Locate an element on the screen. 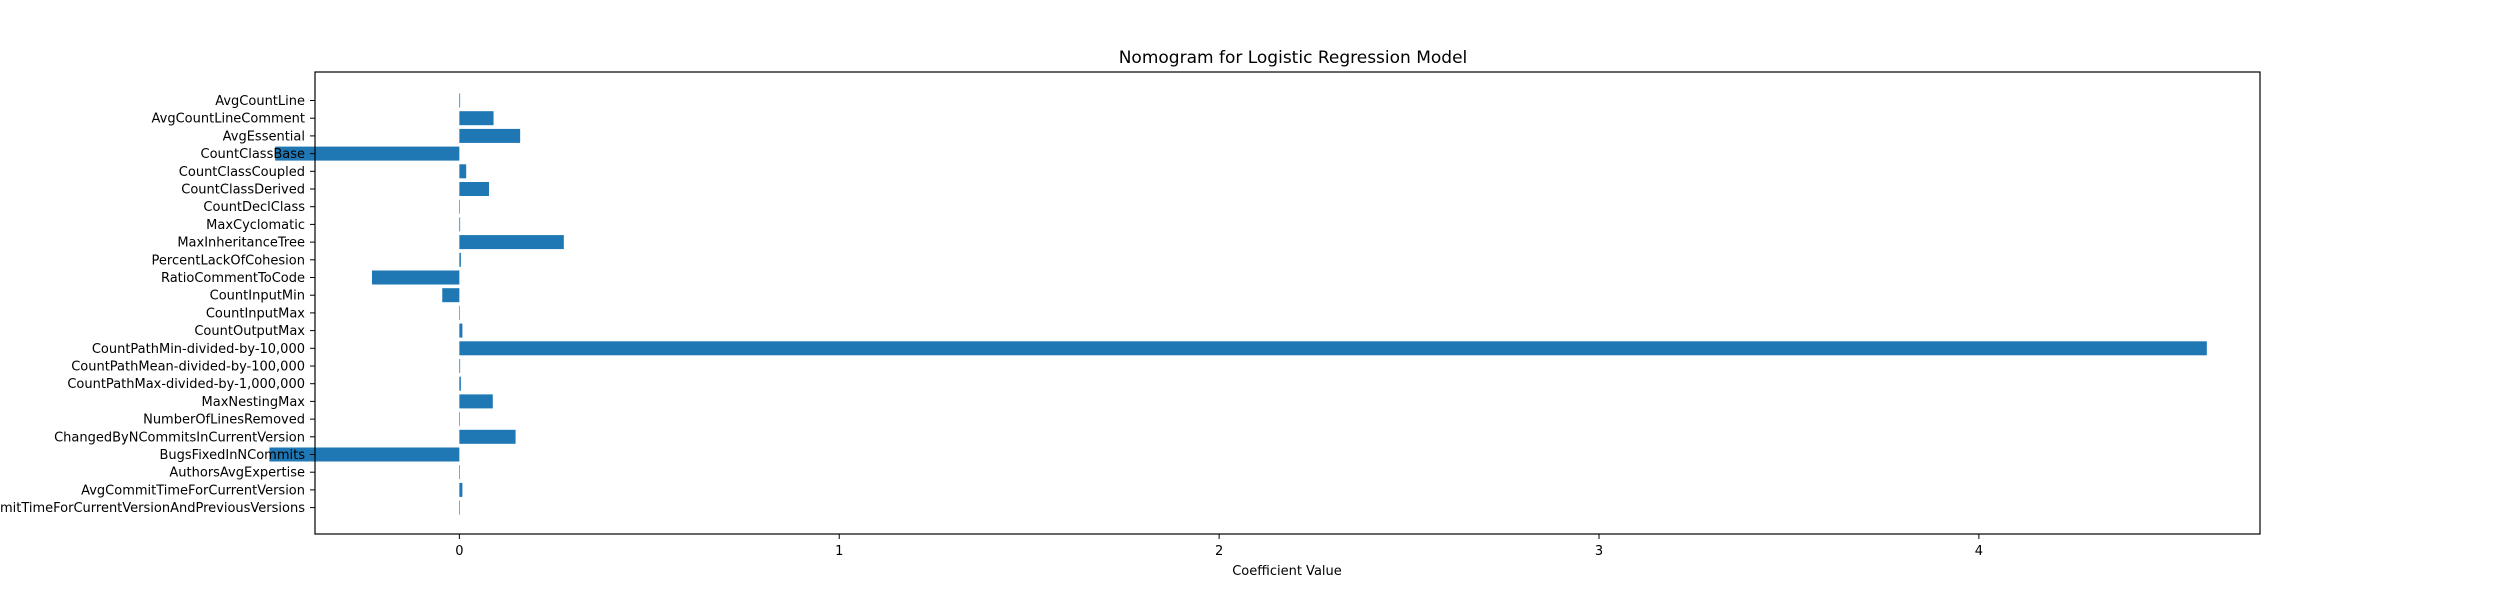 This screenshot has height=605, width=2500. y-tick-label: CountOutputMax is located at coordinates (249, 331).